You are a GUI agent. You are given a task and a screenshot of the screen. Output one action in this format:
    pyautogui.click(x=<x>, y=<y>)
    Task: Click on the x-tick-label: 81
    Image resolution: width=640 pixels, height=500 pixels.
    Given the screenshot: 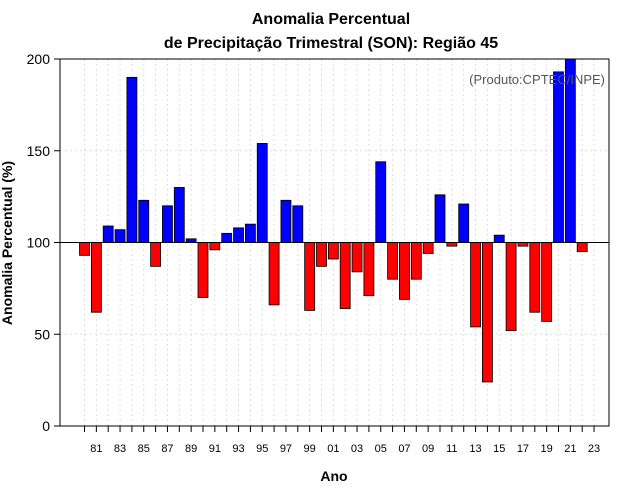 What is the action you would take?
    pyautogui.click(x=96, y=449)
    